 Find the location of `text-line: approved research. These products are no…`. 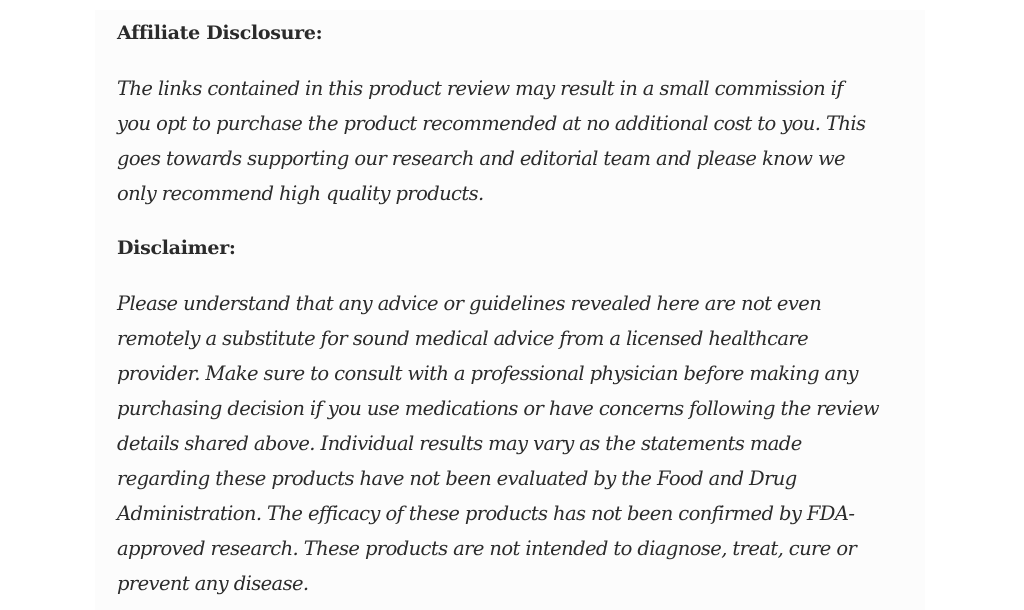

text-line: approved research. These products are no… is located at coordinates (487, 548).